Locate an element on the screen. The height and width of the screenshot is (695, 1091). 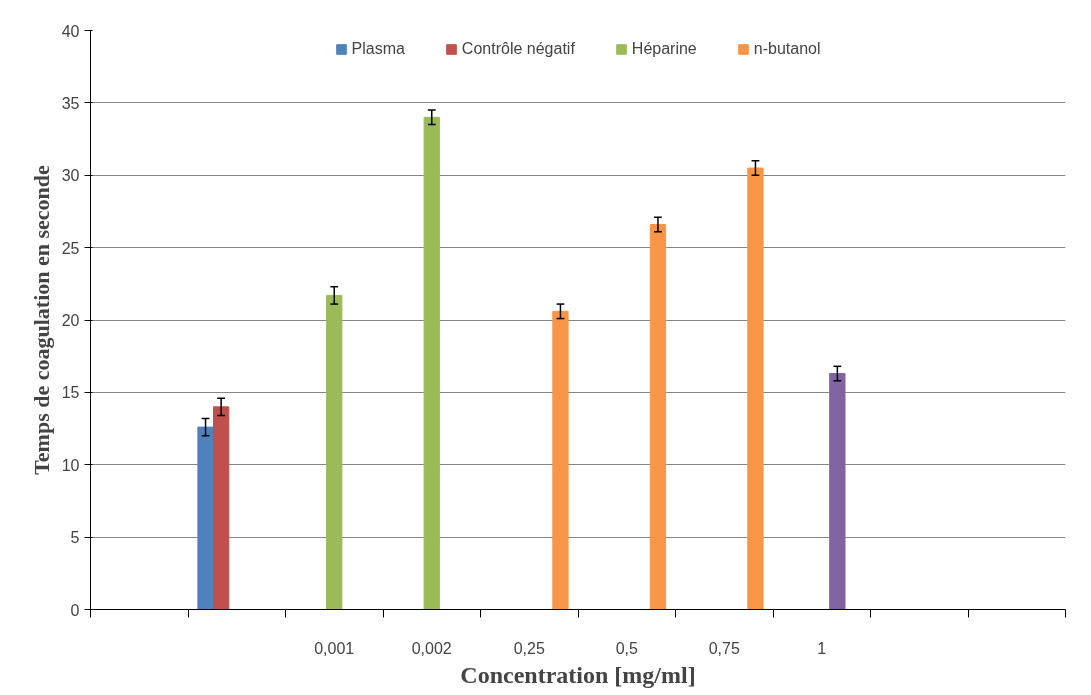
y-tick-label: 0 is located at coordinates (75, 610).